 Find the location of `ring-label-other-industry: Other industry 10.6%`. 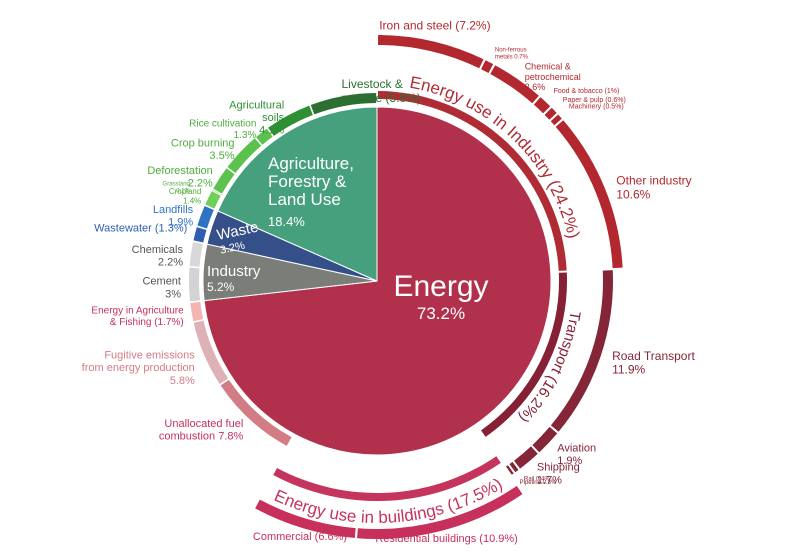

ring-label-other-industry: Other industry 10.6% is located at coordinates (653, 188).